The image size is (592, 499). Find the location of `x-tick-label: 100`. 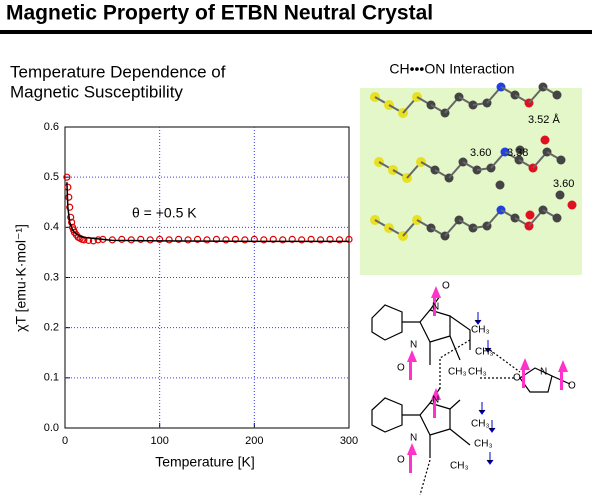

x-tick-label: 100 is located at coordinates (159, 441).